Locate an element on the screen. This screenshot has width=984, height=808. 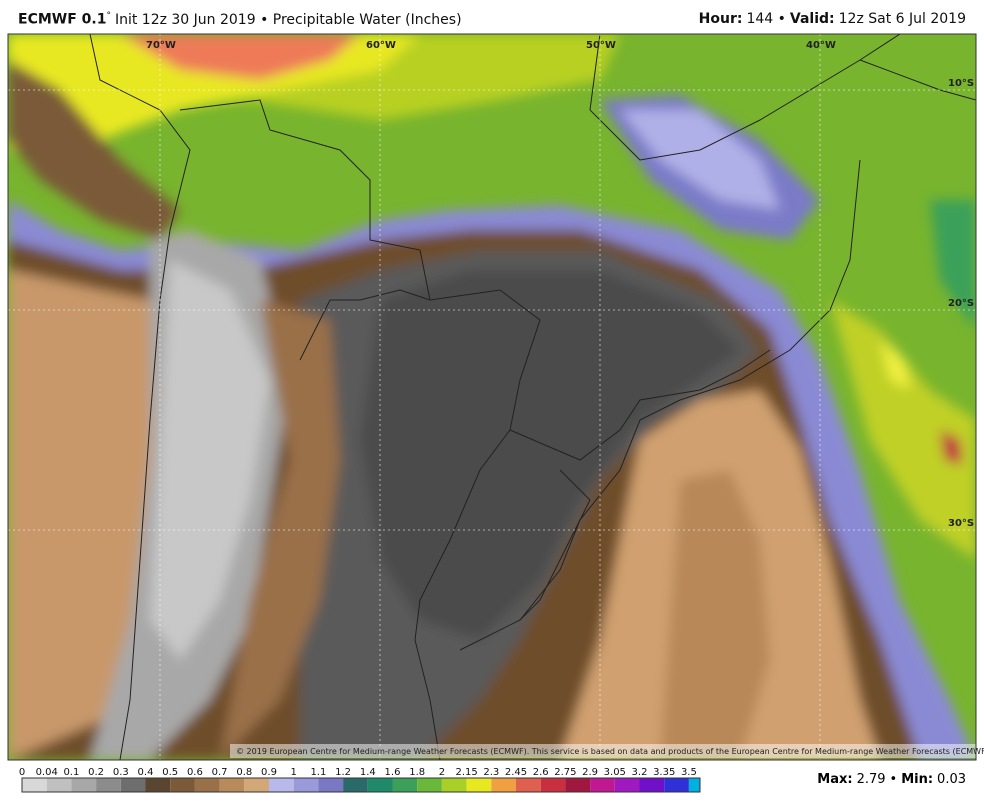
colorbar-label: 1 is located at coordinates (294, 772).